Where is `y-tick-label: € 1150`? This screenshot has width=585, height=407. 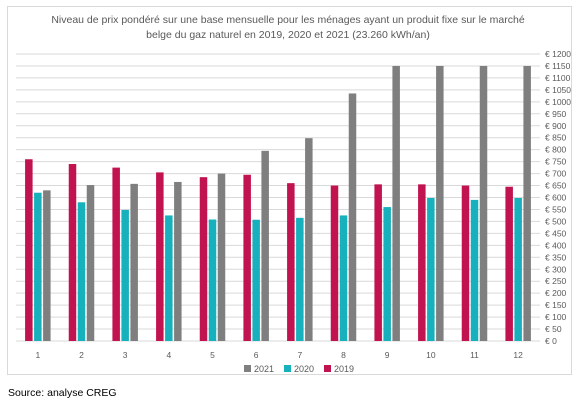 y-tick-label: € 1150 is located at coordinates (558, 66).